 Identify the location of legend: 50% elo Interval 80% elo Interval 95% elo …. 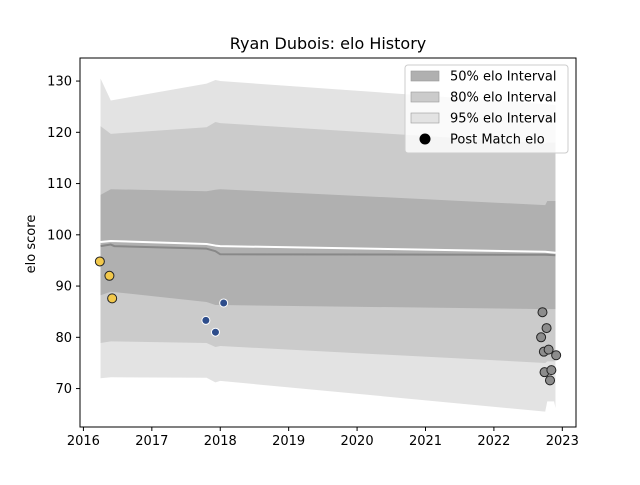
(486, 109).